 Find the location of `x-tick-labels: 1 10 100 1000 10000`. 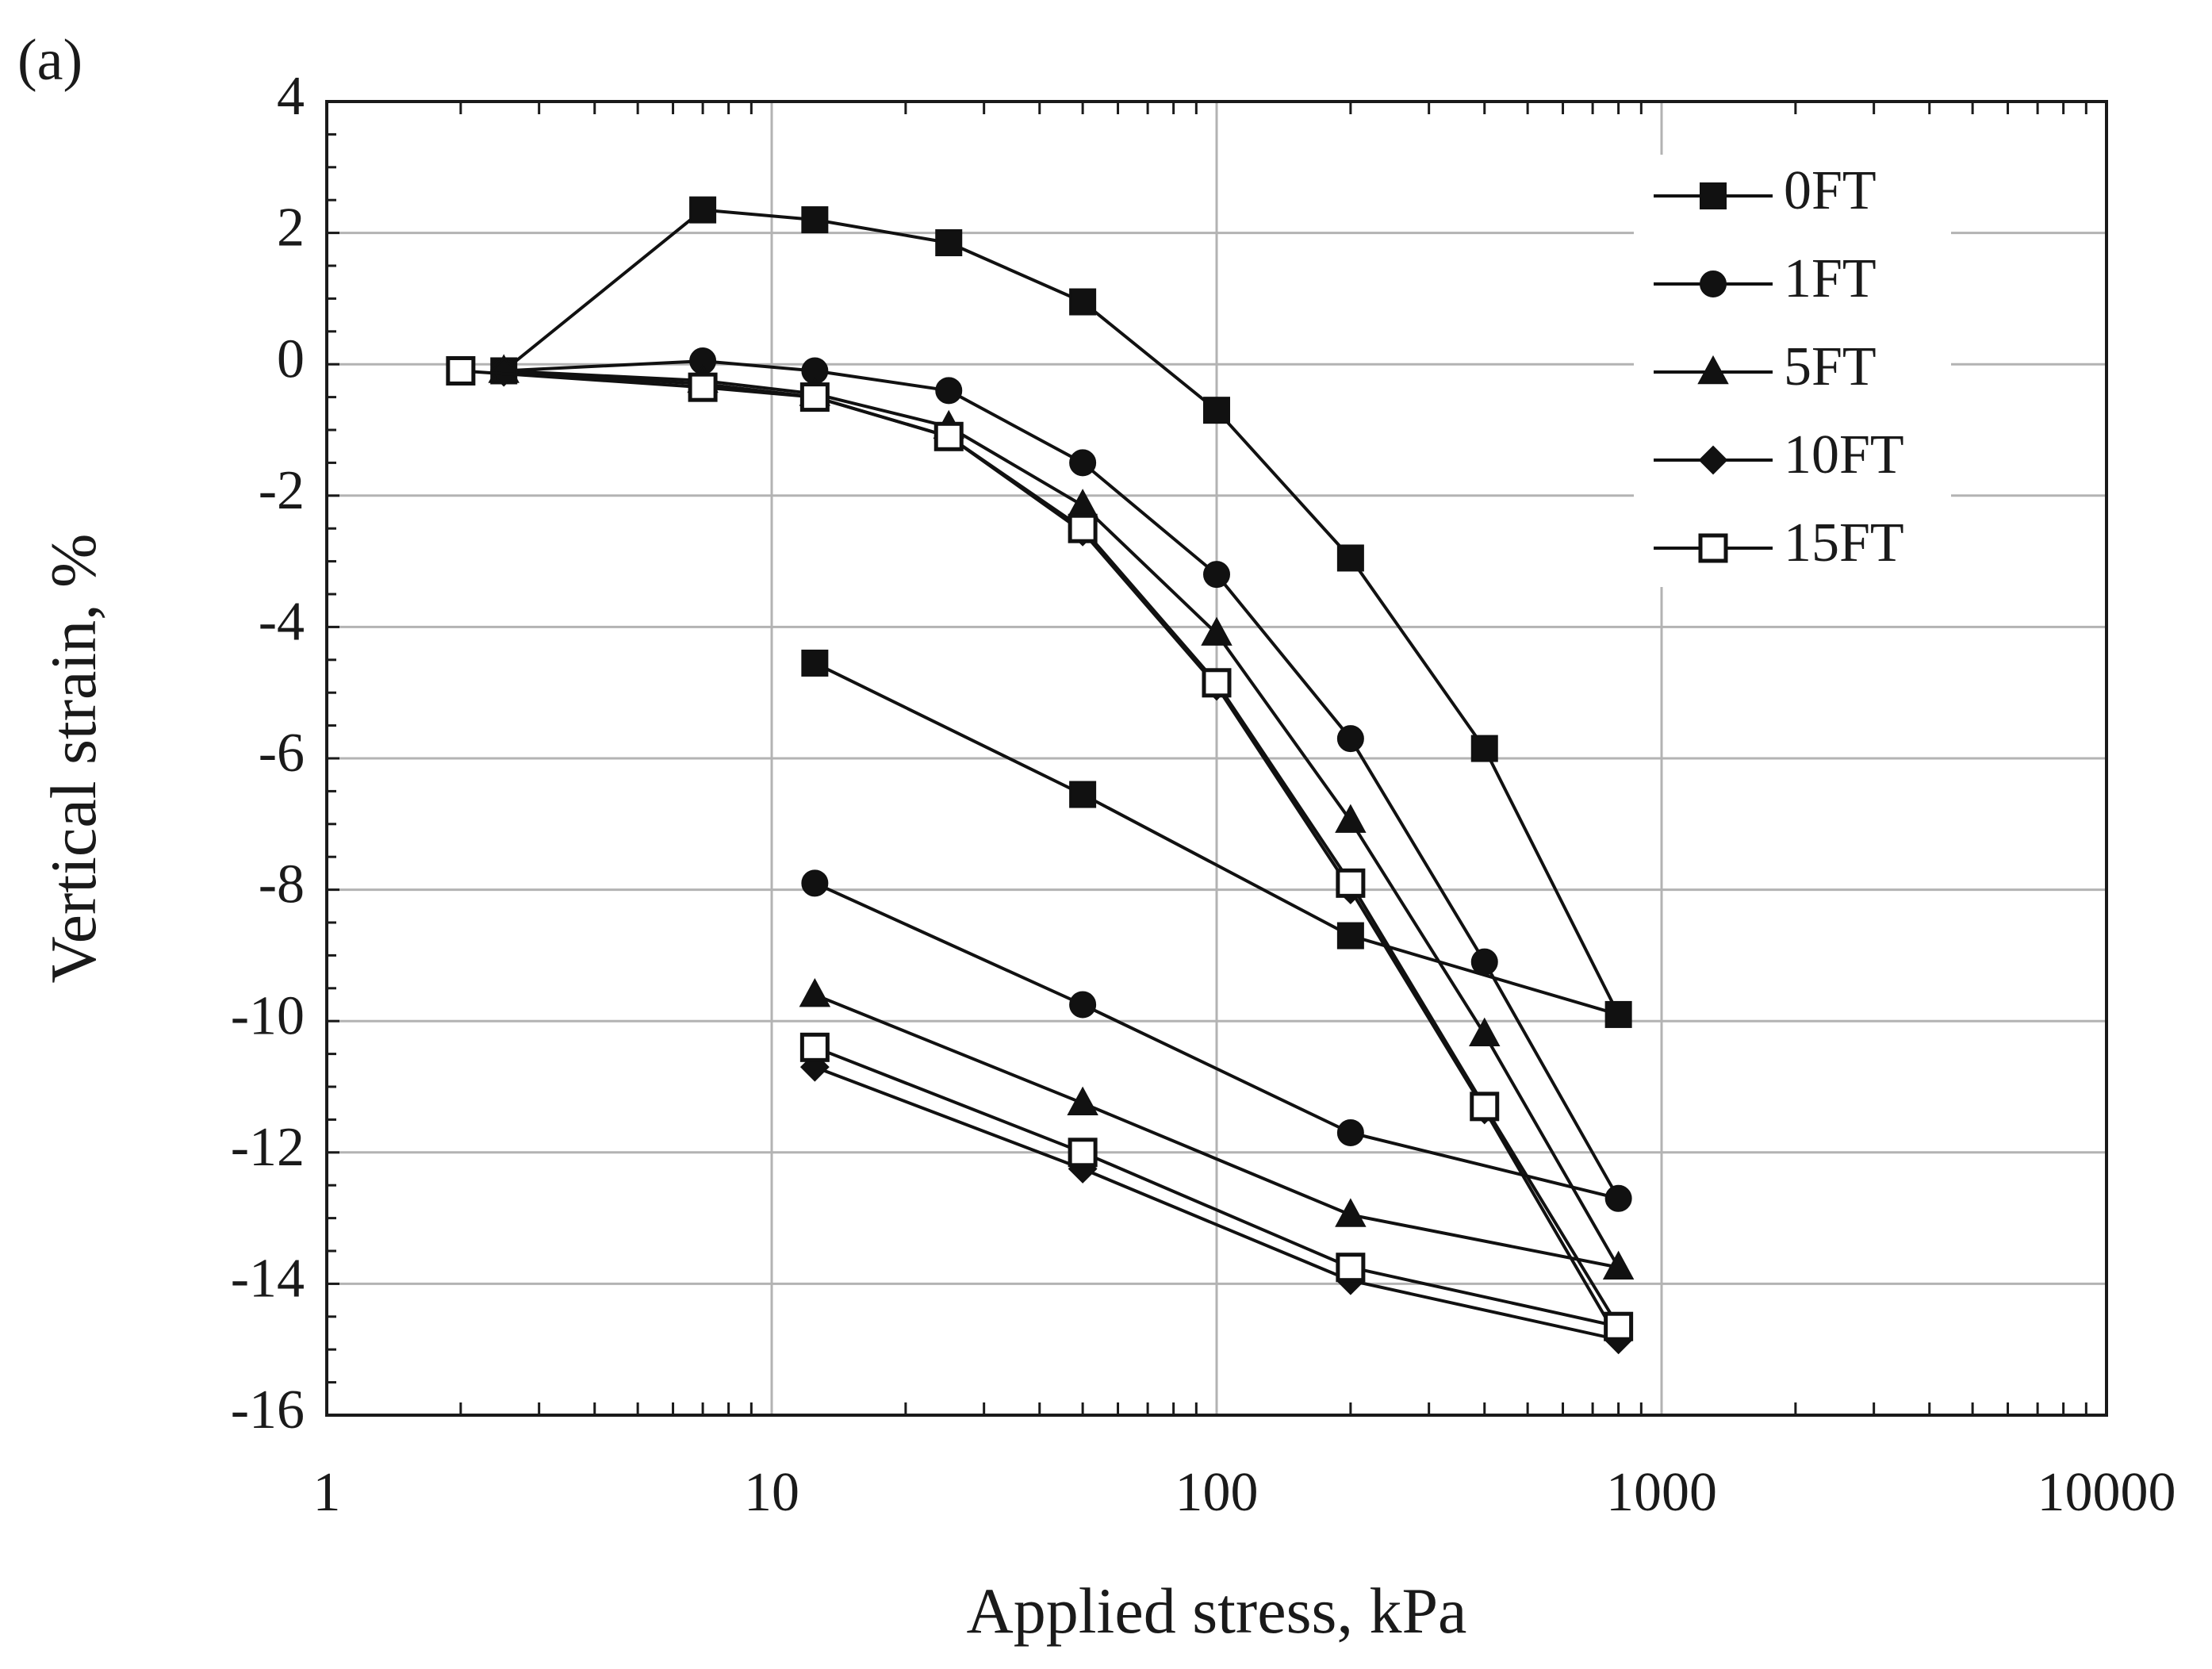

x-tick-labels: 1 10 100 1000 10000 is located at coordinates (1244, 1492).